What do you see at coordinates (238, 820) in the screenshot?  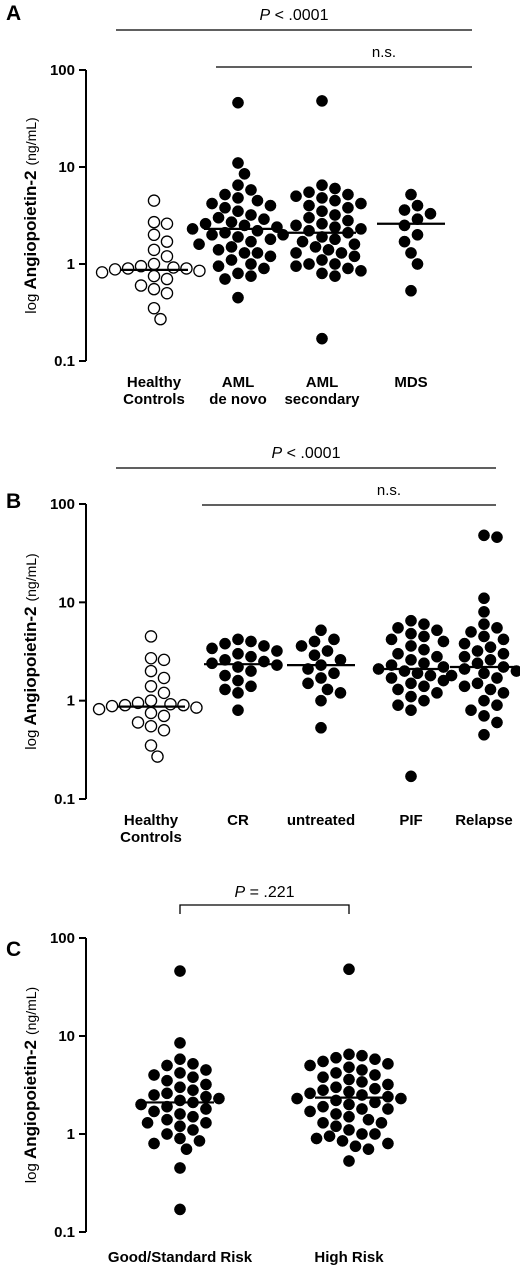 I see `category-label: CR` at bounding box center [238, 820].